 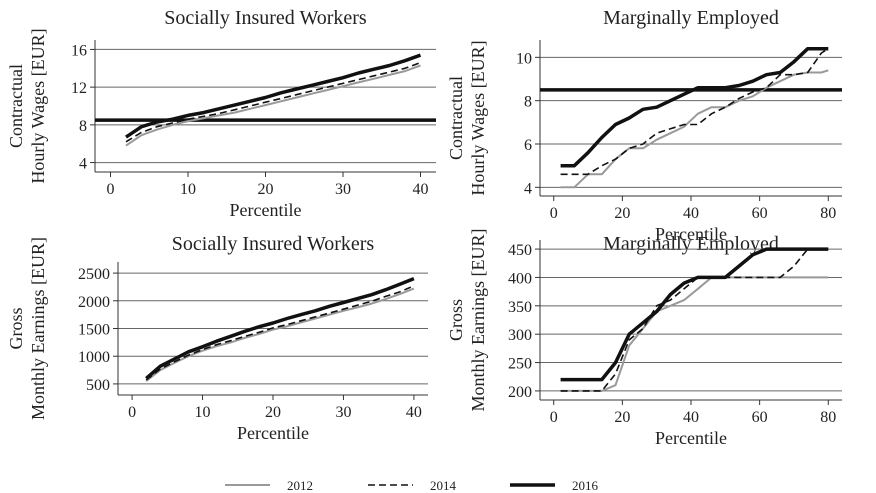 What do you see at coordinates (94, 330) in the screenshot?
I see `y-tick-label: 1500` at bounding box center [94, 330].